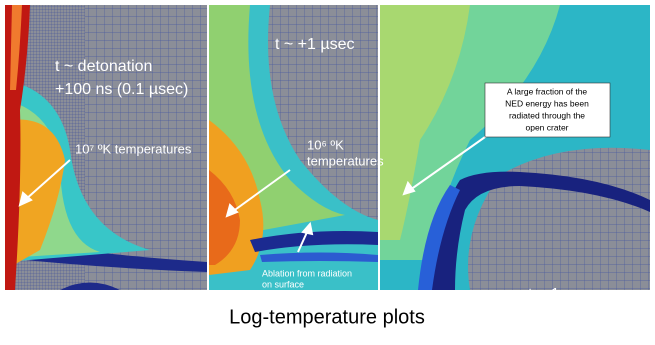 The width and height of the screenshot is (655, 345). Describe the element at coordinates (556, 294) in the screenshot. I see `panel-lines: t ~ 1 ms` at that location.